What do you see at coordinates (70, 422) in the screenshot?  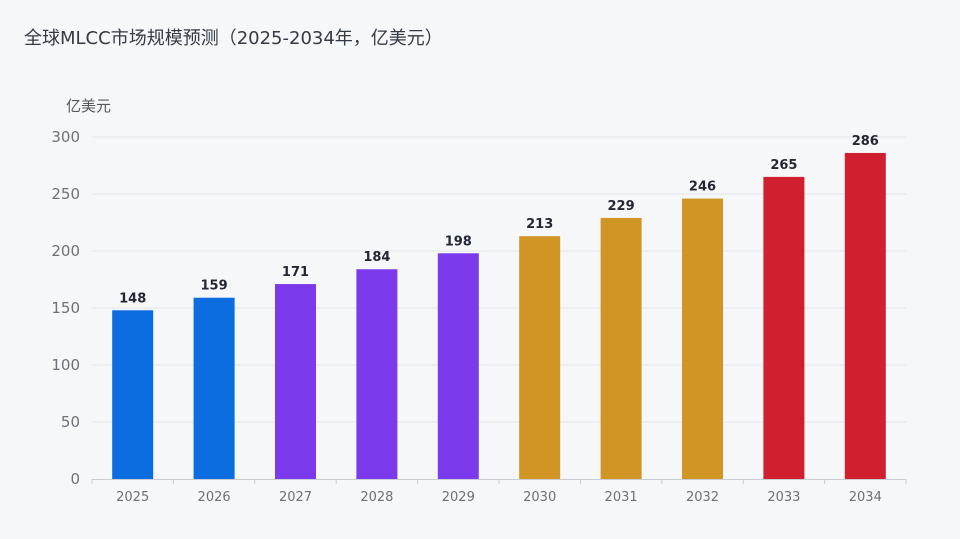 I see `y-tick-label: 50` at bounding box center [70, 422].